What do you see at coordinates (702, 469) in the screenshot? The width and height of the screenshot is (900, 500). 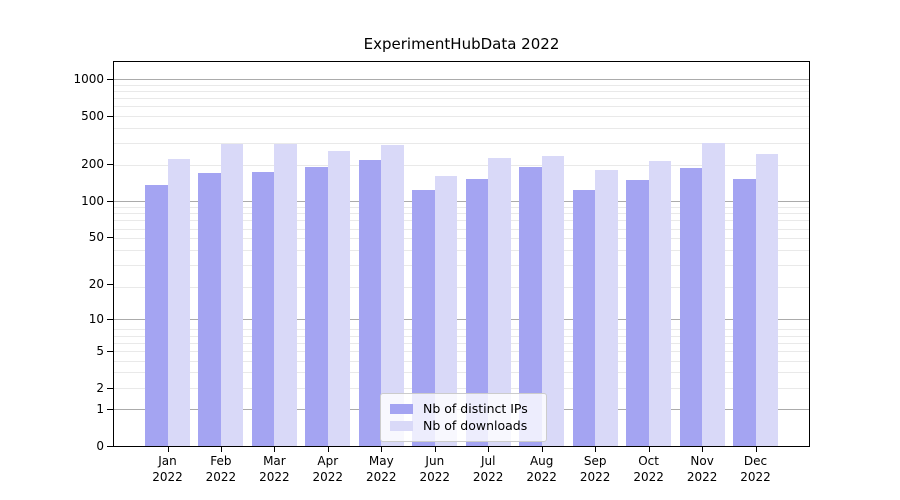 I see `x-tick-label-nov: Nov 2022` at bounding box center [702, 469].